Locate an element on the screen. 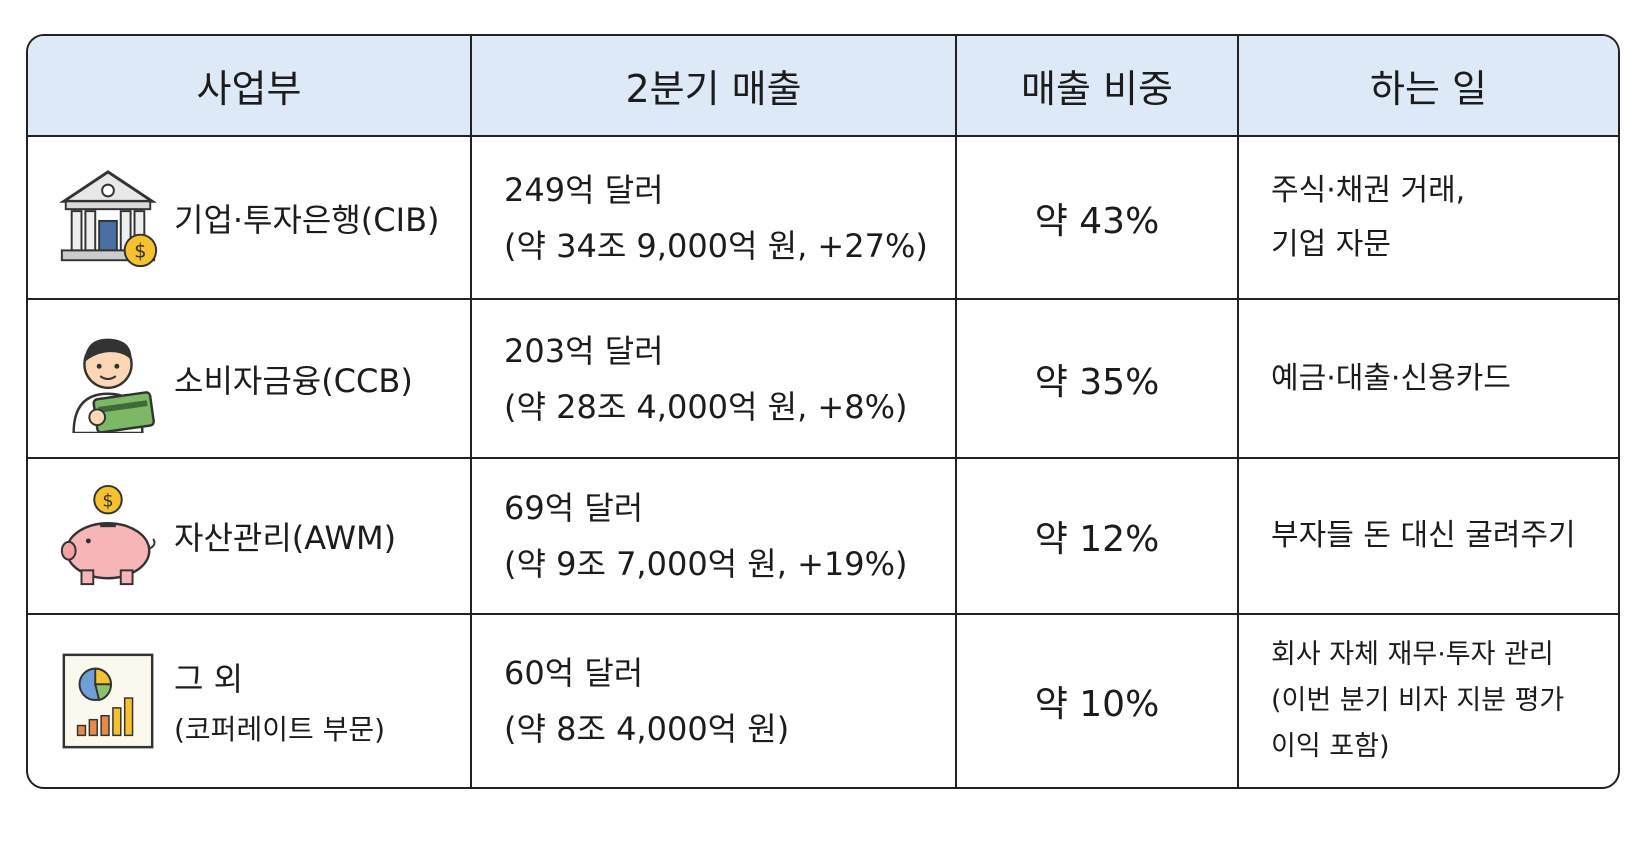 The image size is (1650, 861). cell-text: 이익 포함) is located at coordinates (1330, 746).